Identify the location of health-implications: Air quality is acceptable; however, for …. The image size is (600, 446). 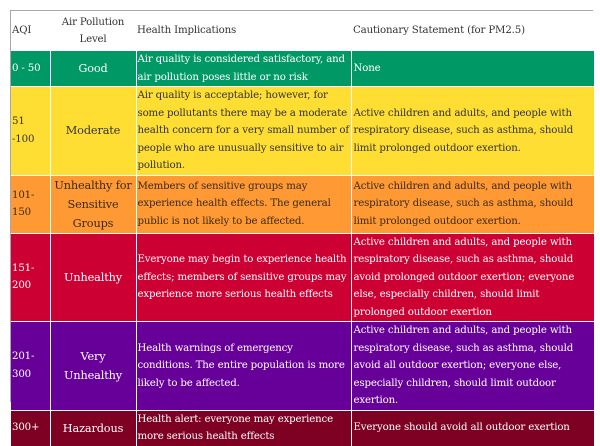
(244, 131).